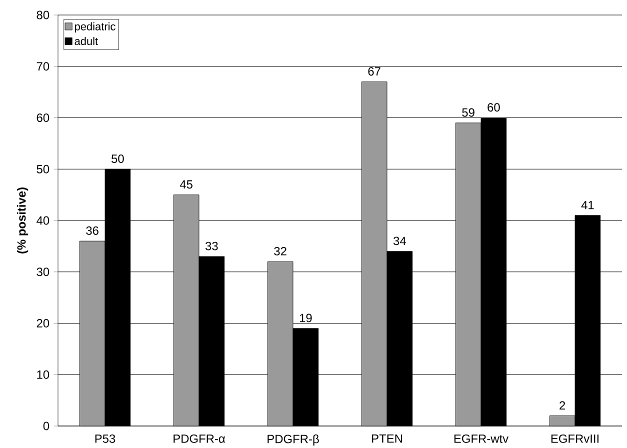 The image size is (627, 448). Describe the element at coordinates (43, 272) in the screenshot. I see `y-tick-label: 30` at that location.